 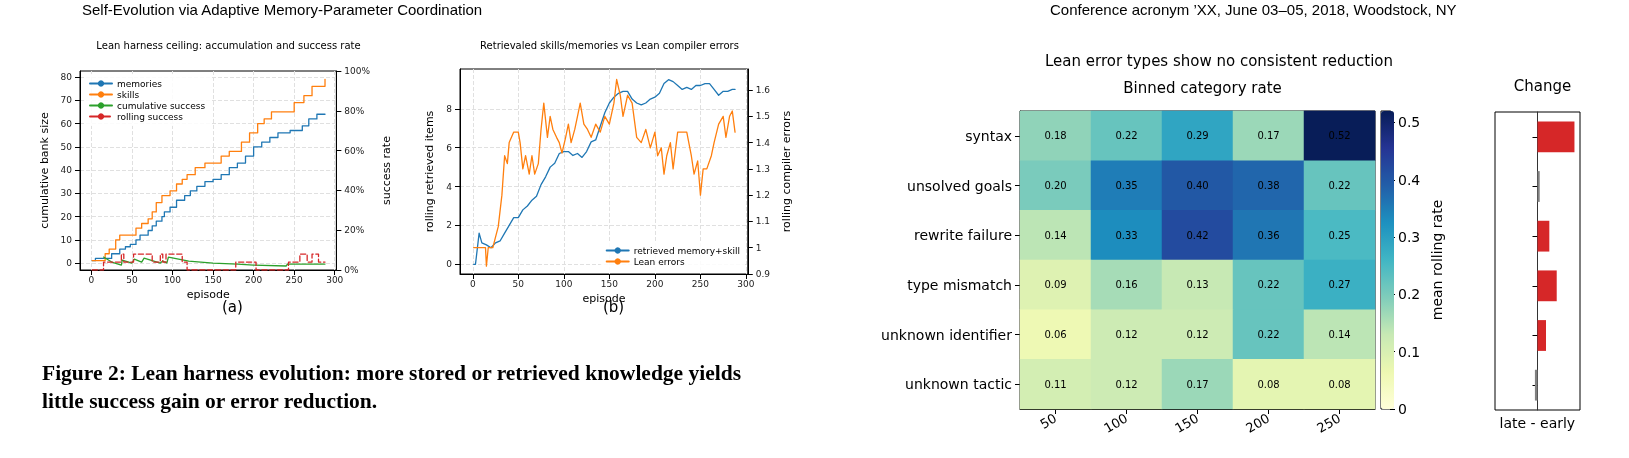 What do you see at coordinates (1055, 285) in the screenshot?
I see `data-label: 0.09` at bounding box center [1055, 285].